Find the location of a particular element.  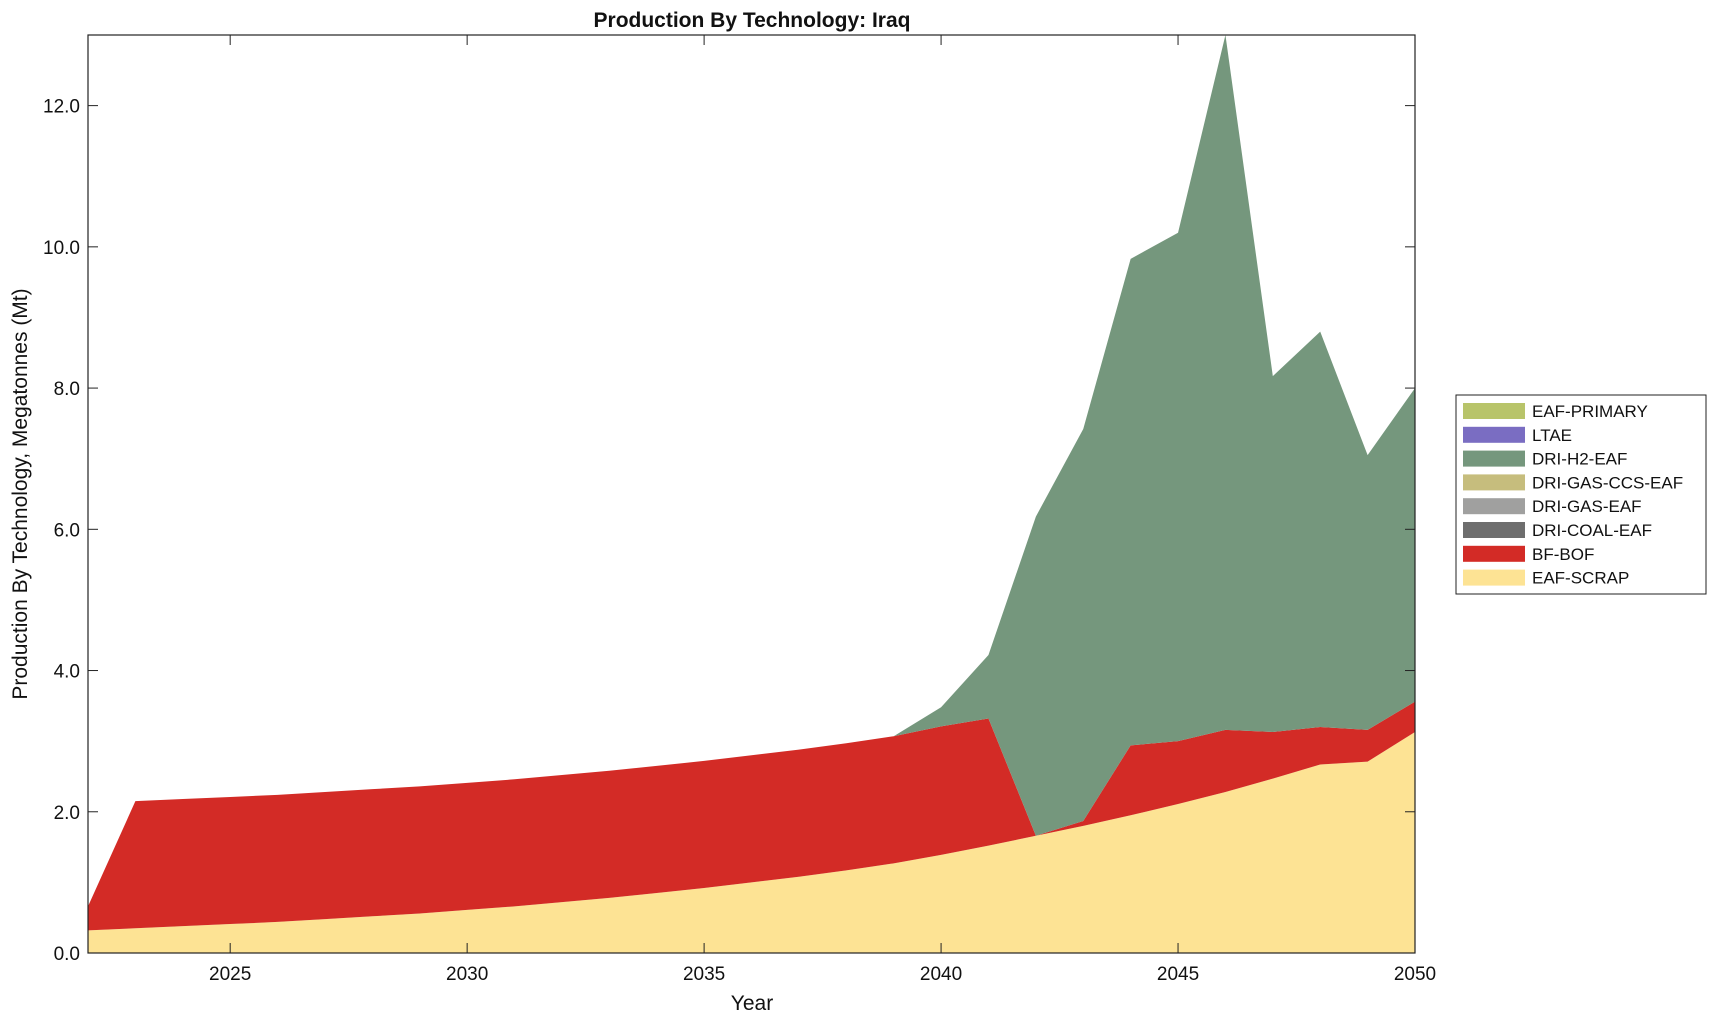

y-tick-label: 8.0 is located at coordinates (67, 389).